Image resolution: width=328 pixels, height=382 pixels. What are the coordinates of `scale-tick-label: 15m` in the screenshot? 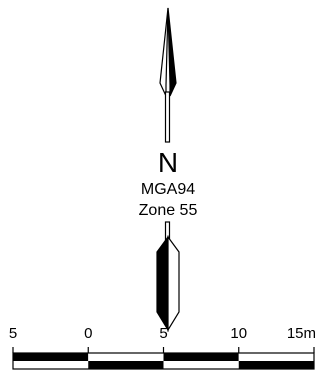 It's located at (301, 333).